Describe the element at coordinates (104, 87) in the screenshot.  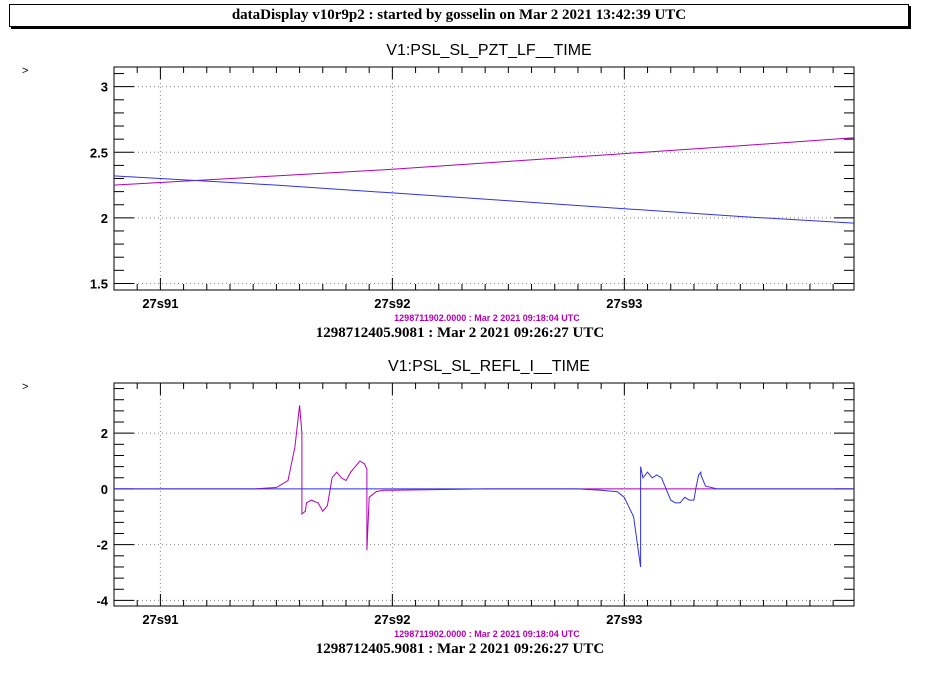
I see `y-tick-label: 3` at that location.